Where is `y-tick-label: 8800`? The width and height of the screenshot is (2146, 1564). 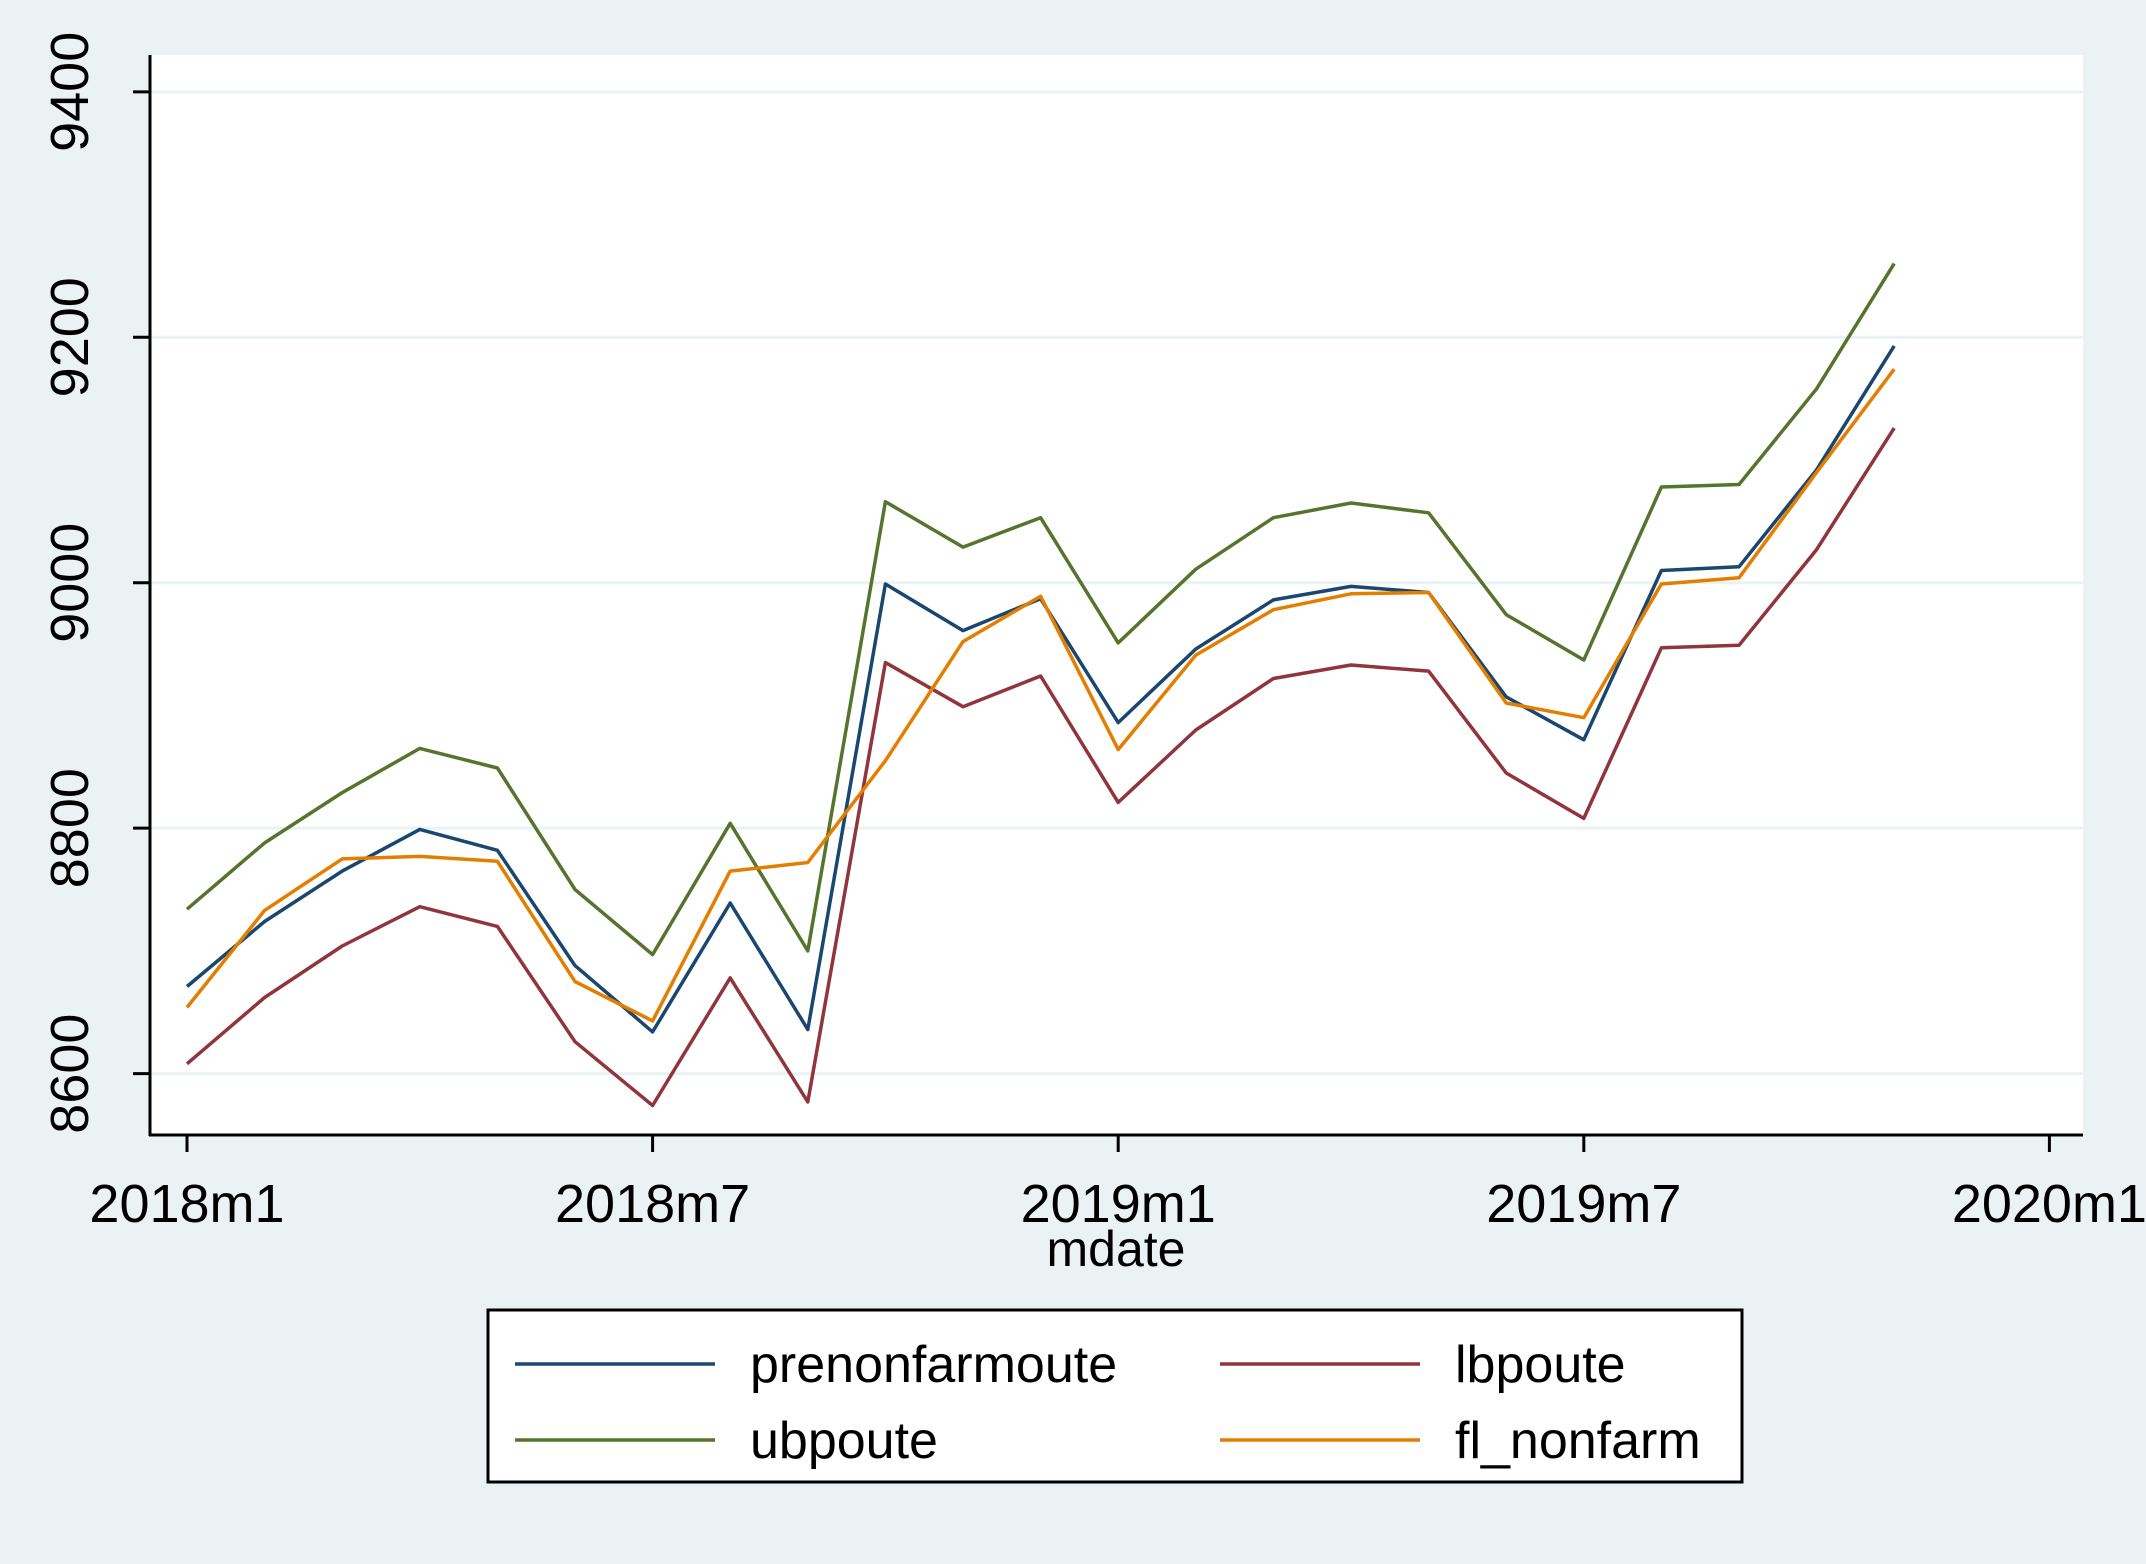
y-tick-label: 8800 is located at coordinates (70, 828).